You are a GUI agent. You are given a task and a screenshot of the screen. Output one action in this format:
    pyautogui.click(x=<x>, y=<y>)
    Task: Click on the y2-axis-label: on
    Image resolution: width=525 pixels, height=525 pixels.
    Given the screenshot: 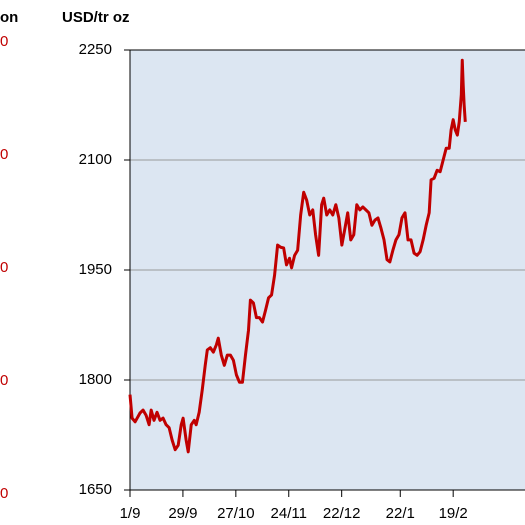 What is the action you would take?
    pyautogui.click(x=9, y=17)
    